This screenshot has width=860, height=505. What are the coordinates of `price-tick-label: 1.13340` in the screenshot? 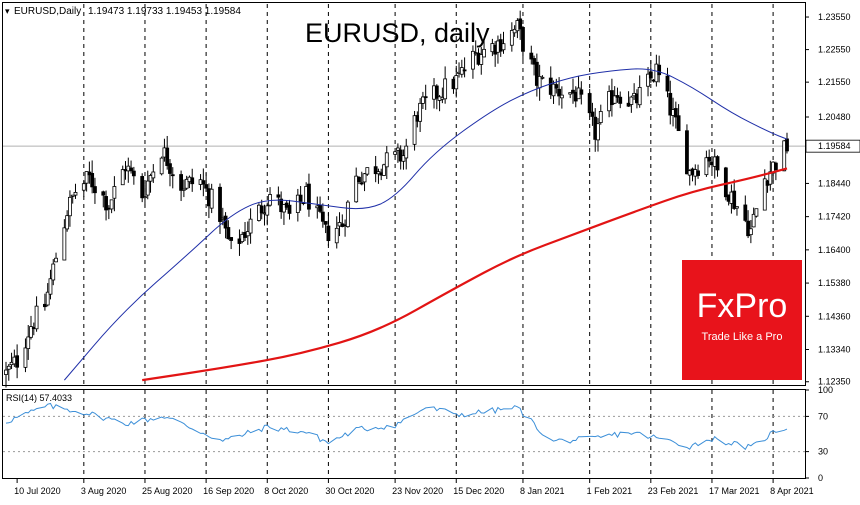 It's located at (834, 350).